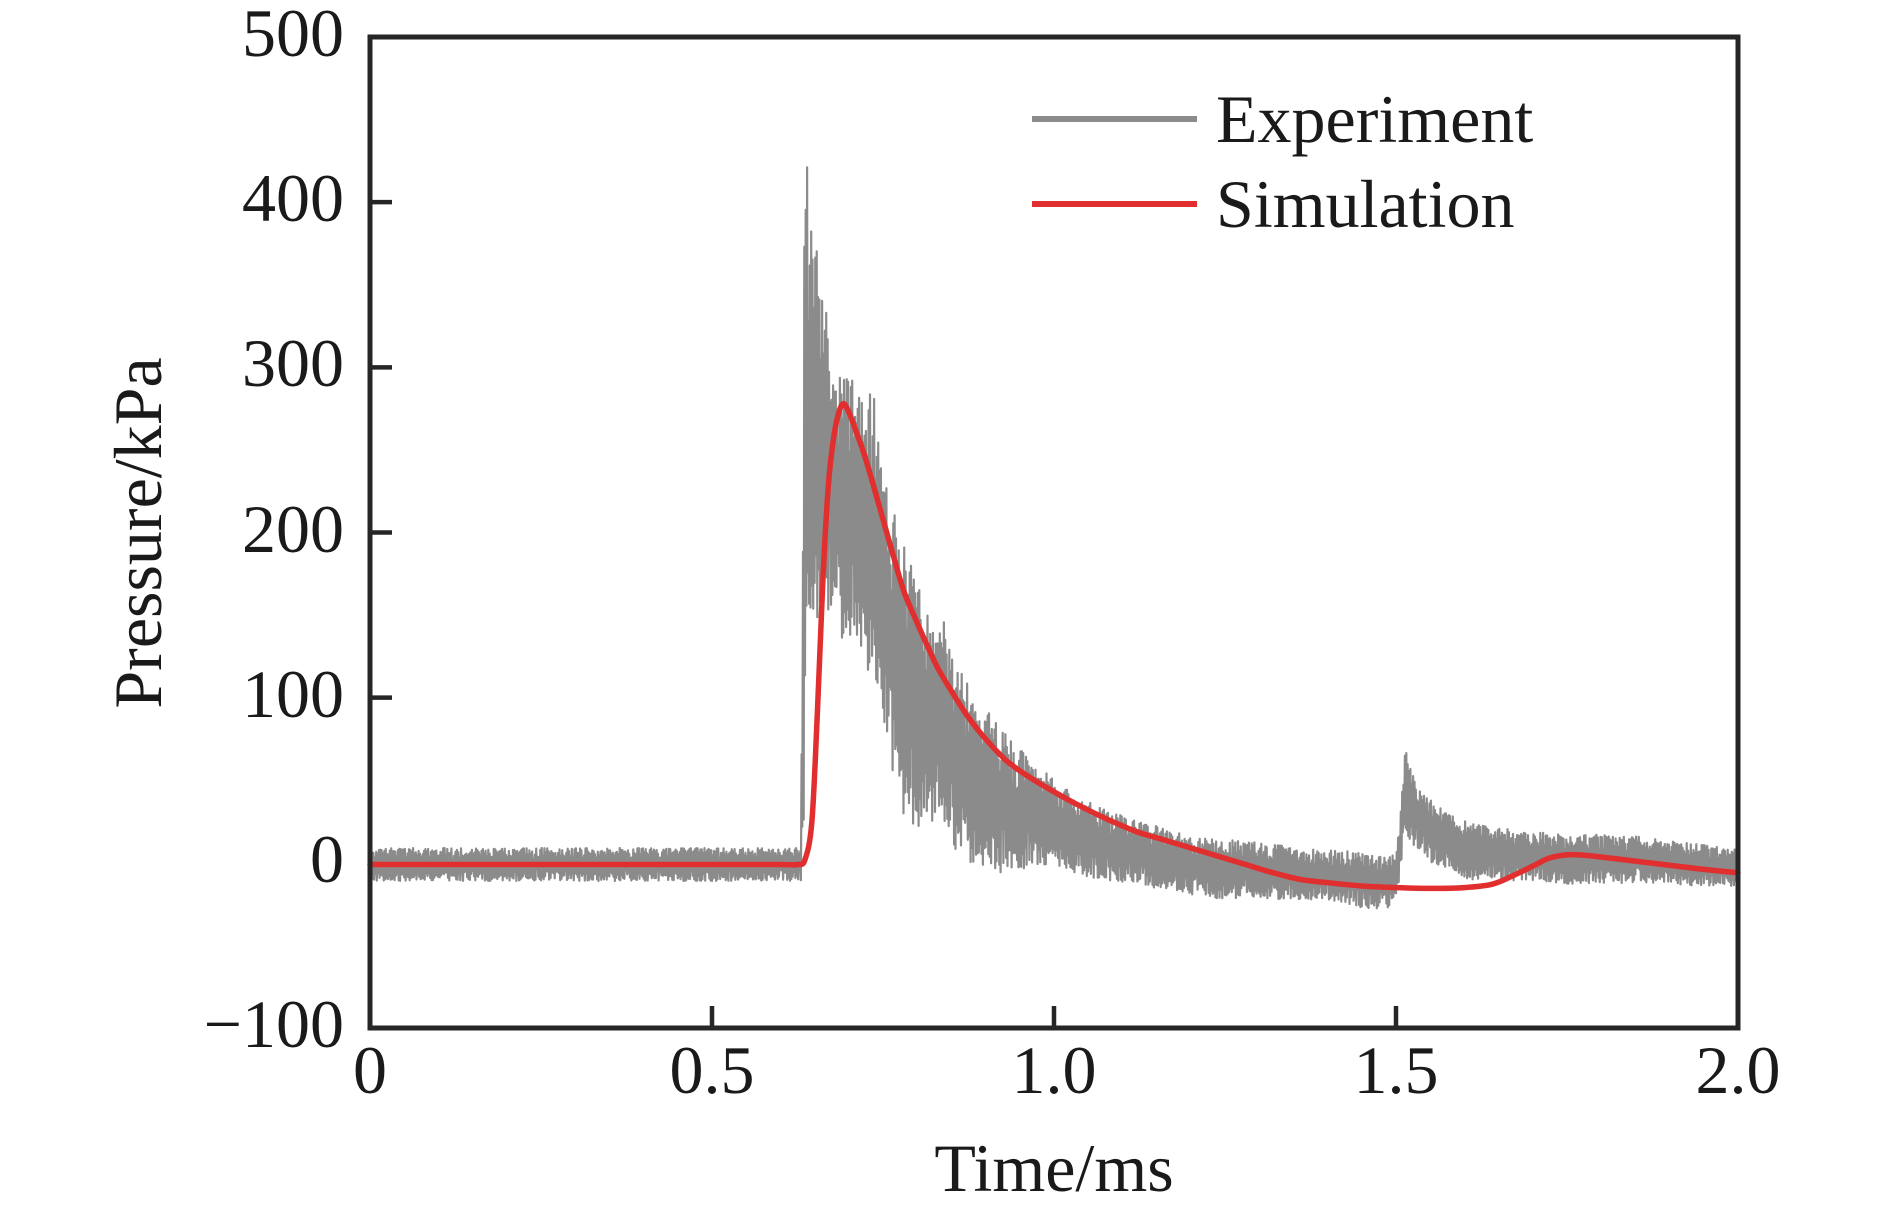 This screenshot has height=1217, width=1890. Describe the element at coordinates (1396, 1070) in the screenshot. I see `x-tick-label: 1.5` at that location.